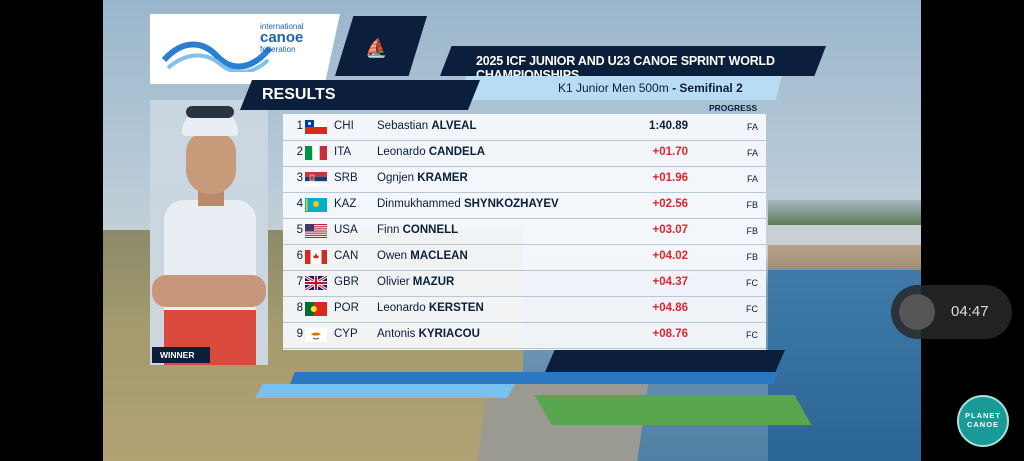  I want to click on icf-logo: international canoe federation, so click(245, 49).